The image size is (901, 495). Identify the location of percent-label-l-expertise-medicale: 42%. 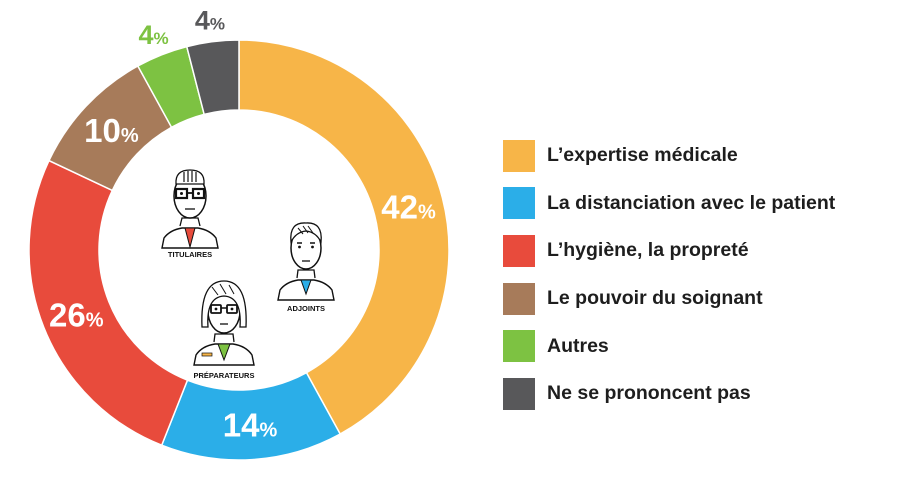
(408, 206).